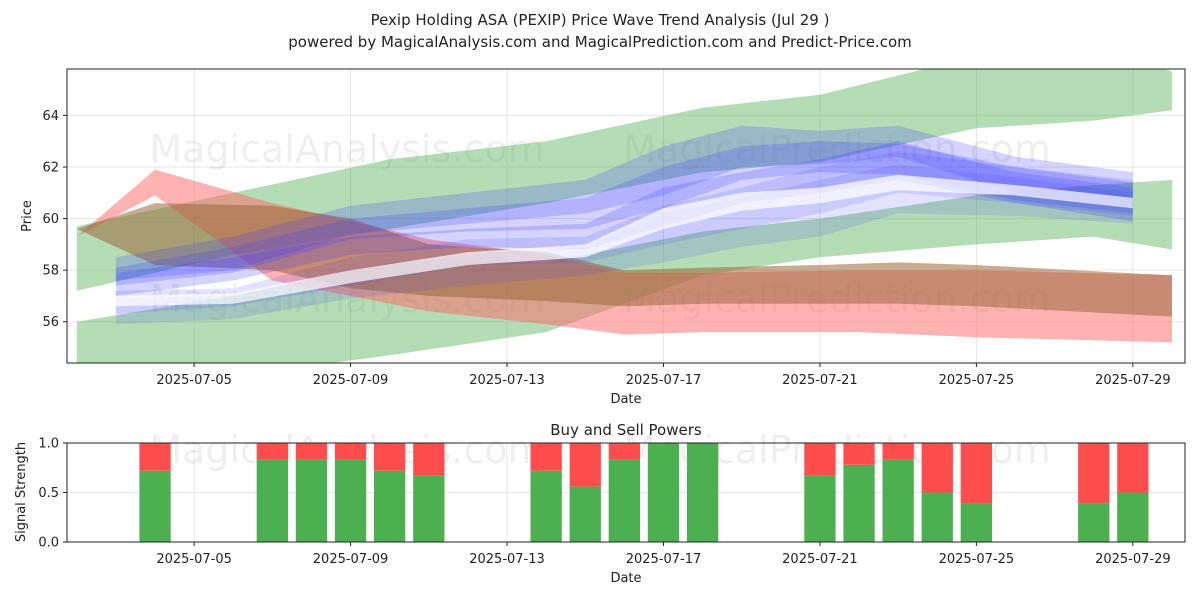 The width and height of the screenshot is (1200, 600). I want to click on signal-y-ticks: 0.0 0.5 1.0, so click(52, 494).